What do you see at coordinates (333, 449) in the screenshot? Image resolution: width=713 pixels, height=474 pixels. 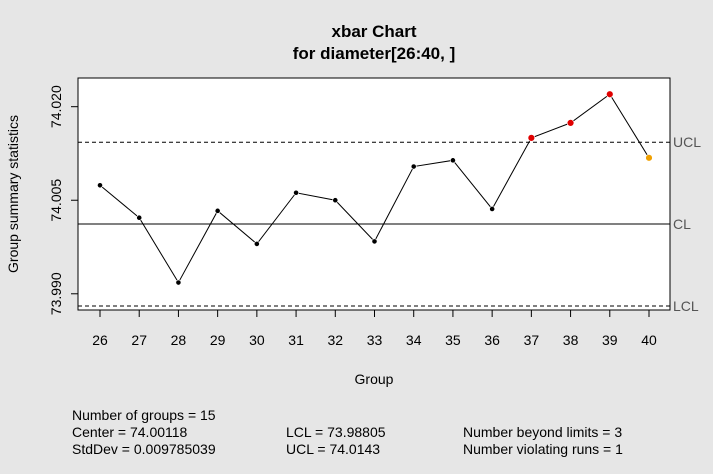 I see `stat-ucl: UCL = 74.0143` at bounding box center [333, 449].